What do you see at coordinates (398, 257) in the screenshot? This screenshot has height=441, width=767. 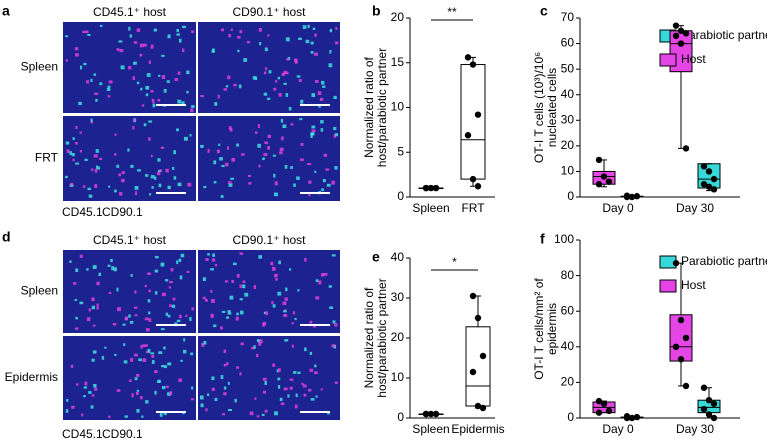 I see `y-tick-label: 40` at bounding box center [398, 257].